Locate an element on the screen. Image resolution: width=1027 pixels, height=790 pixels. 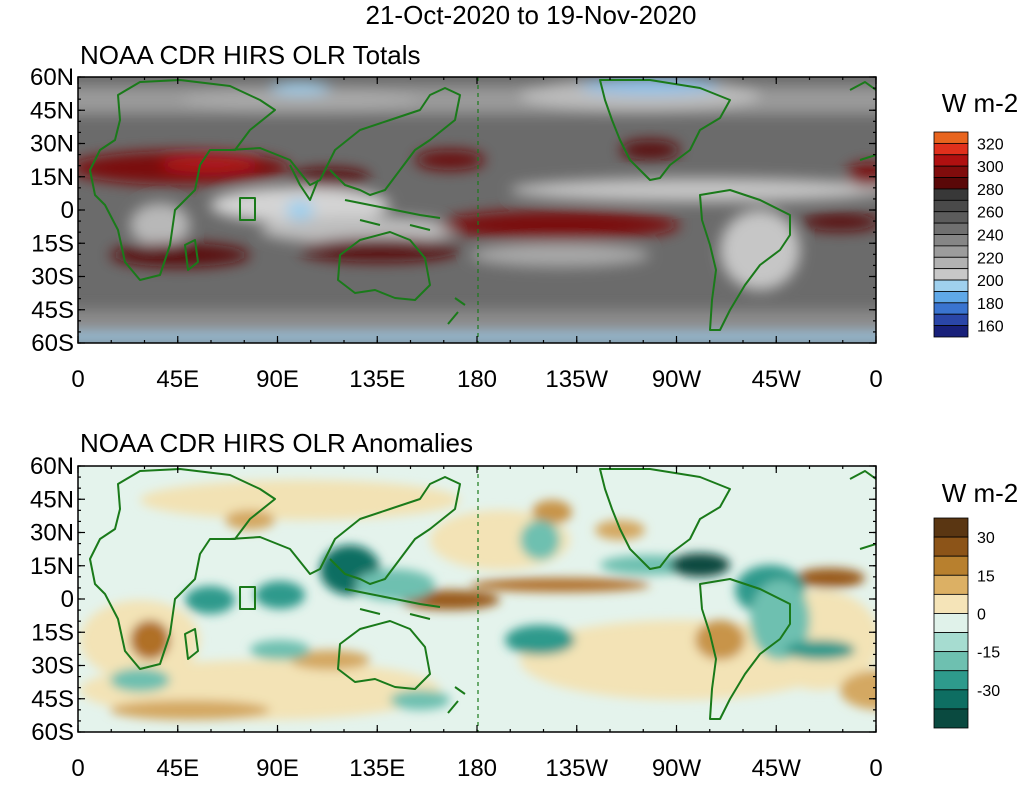
arabia-asia-coast is located at coordinates (345, 141).